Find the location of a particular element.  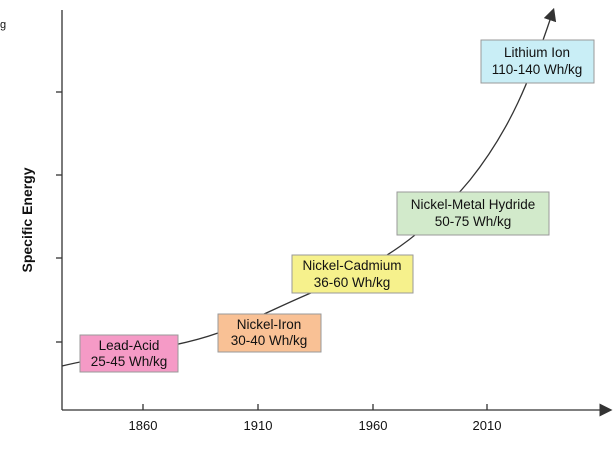

battery-box: Nickel-Metal Hydride 50-75 Wh/kg is located at coordinates (473, 213).